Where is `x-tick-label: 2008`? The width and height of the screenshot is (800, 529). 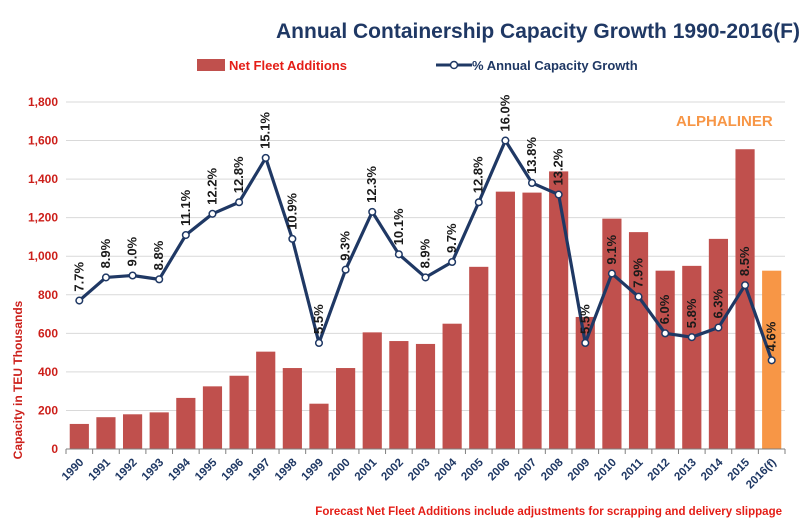 x-tick-label: 2008 is located at coordinates (552, 469).